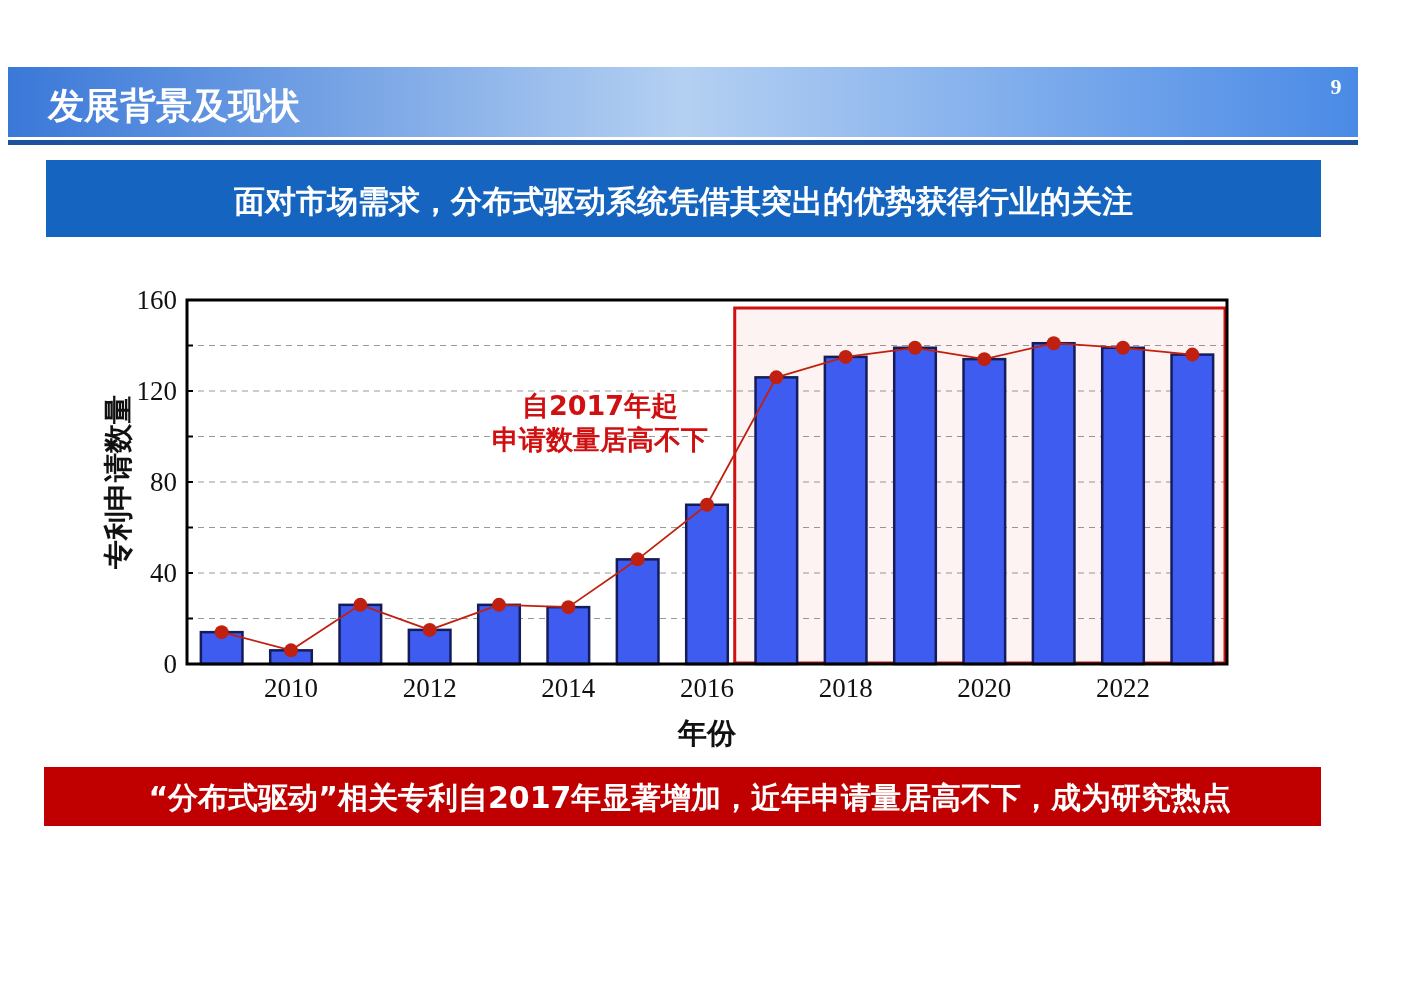 The width and height of the screenshot is (1403, 992). What do you see at coordinates (600, 439) in the screenshot?
I see `annotation: 申请数量居高不下` at bounding box center [600, 439].